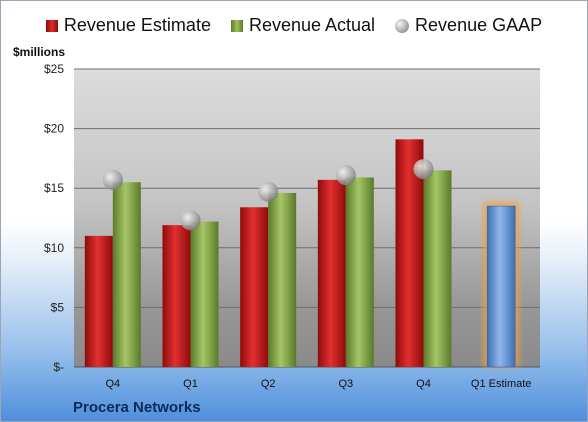  I want to click on gaap-markers, so click(268, 195).